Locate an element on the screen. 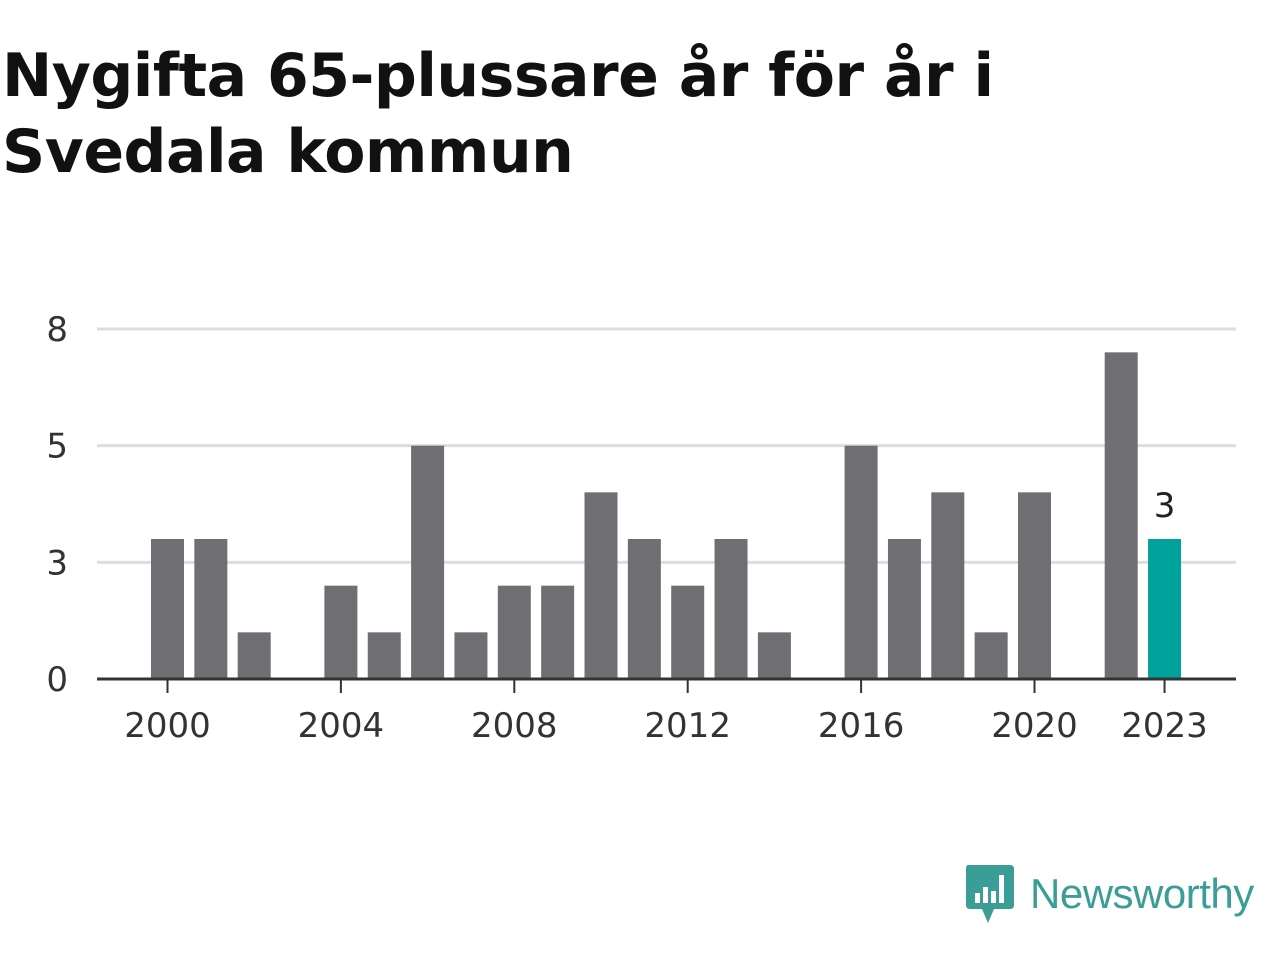  y-axis-ticks: 0 3 5 8 is located at coordinates (57, 505).